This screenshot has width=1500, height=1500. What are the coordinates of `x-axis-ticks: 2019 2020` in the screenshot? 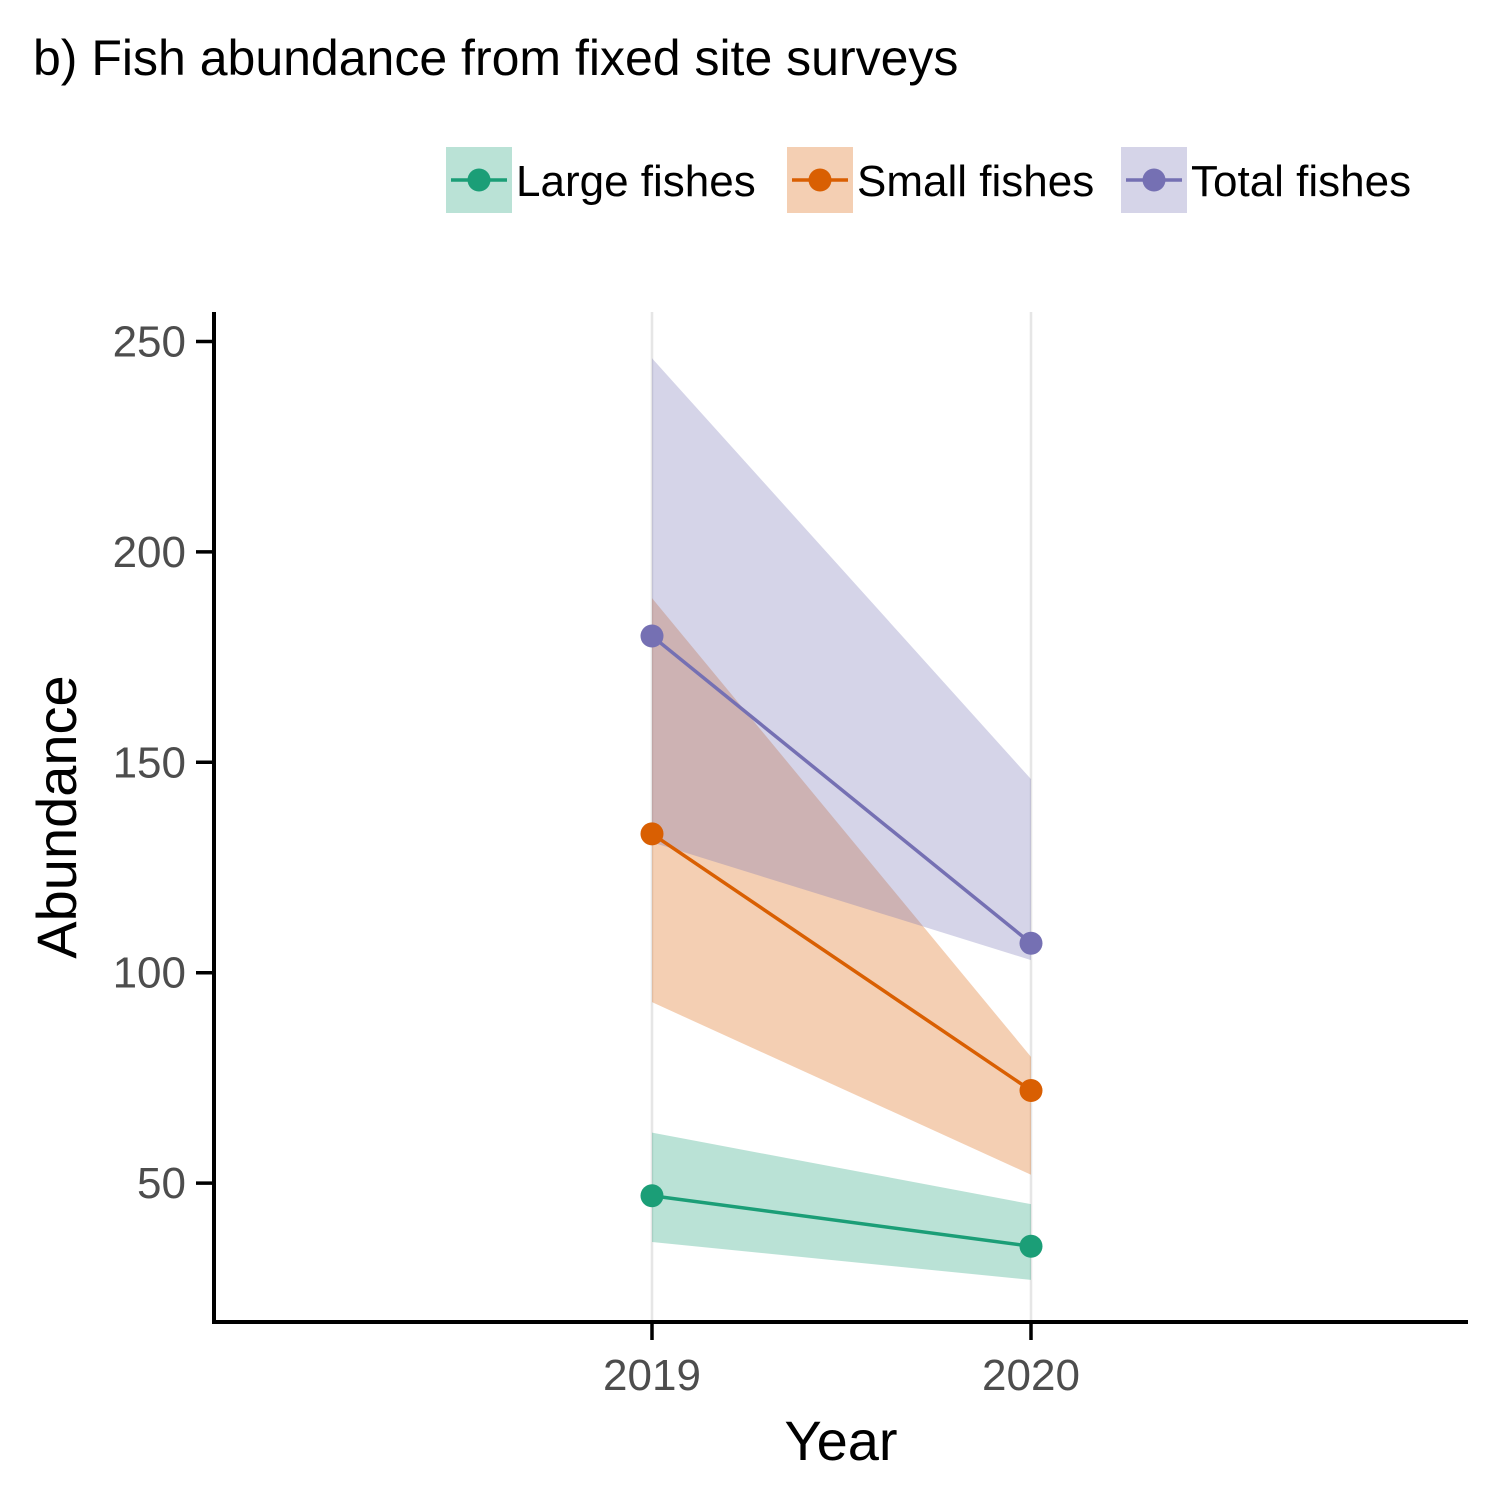 It's located at (841, 1361).